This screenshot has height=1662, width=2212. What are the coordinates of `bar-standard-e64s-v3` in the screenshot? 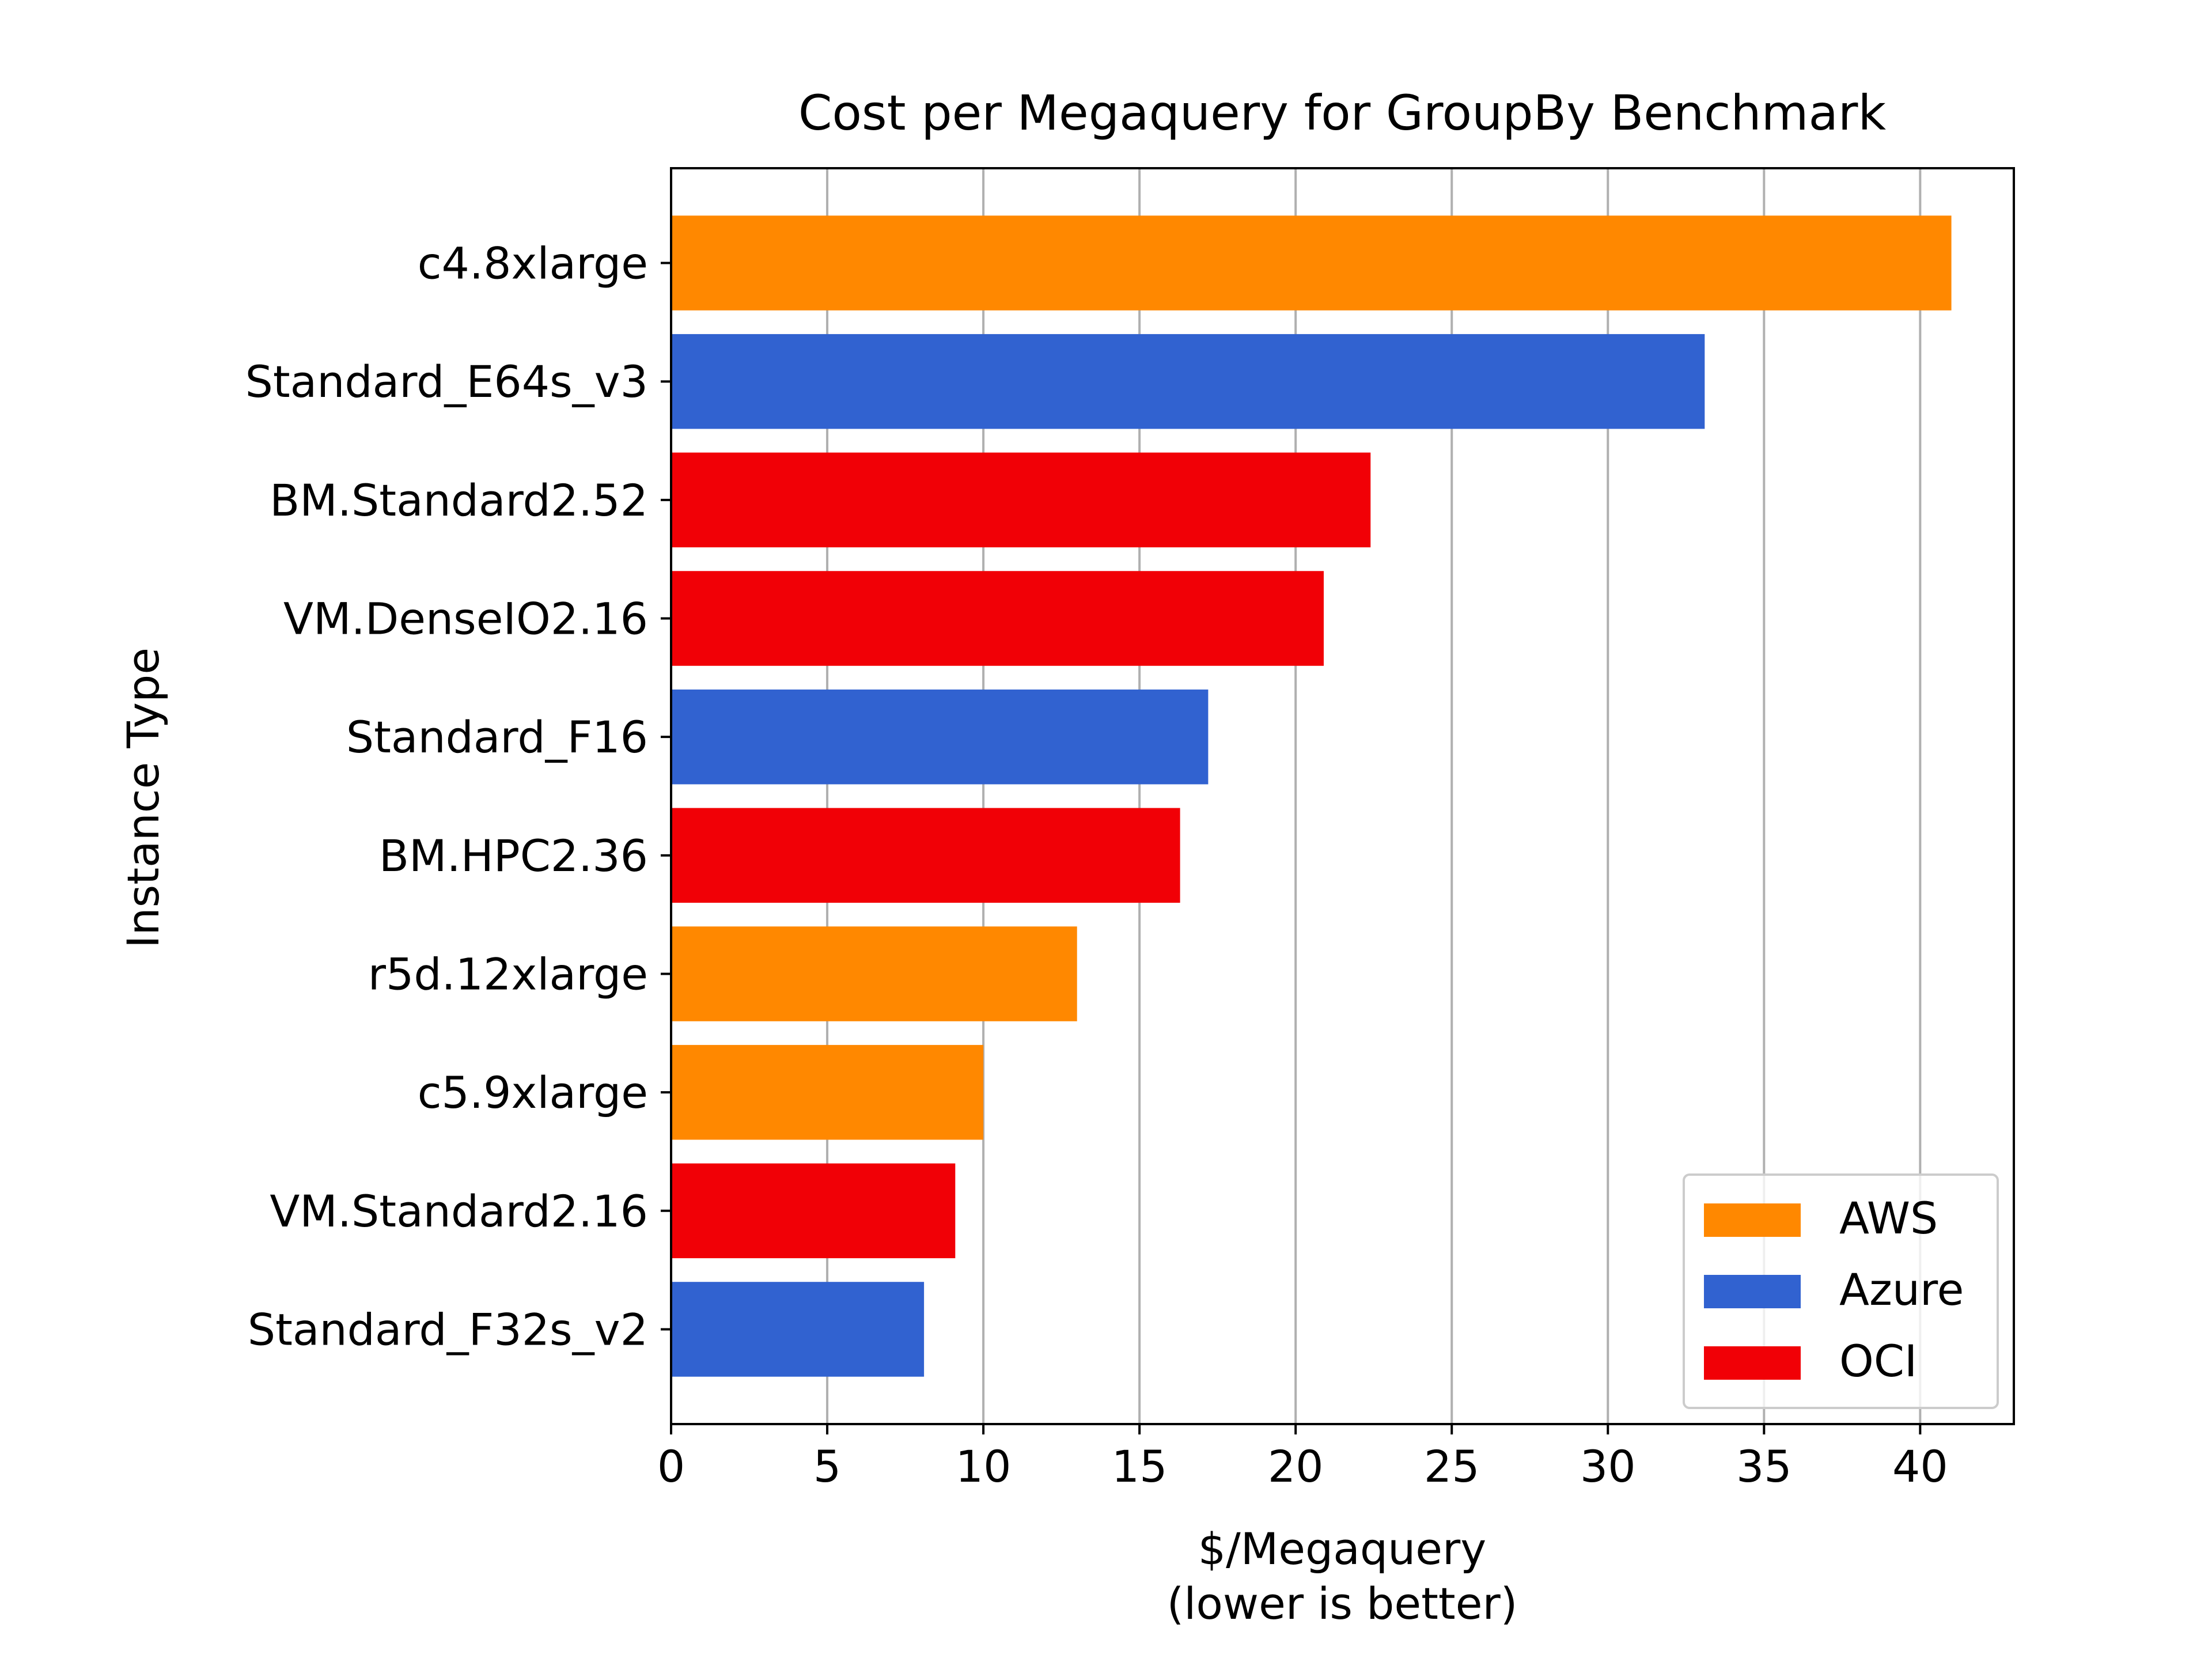 It's located at (1188, 381).